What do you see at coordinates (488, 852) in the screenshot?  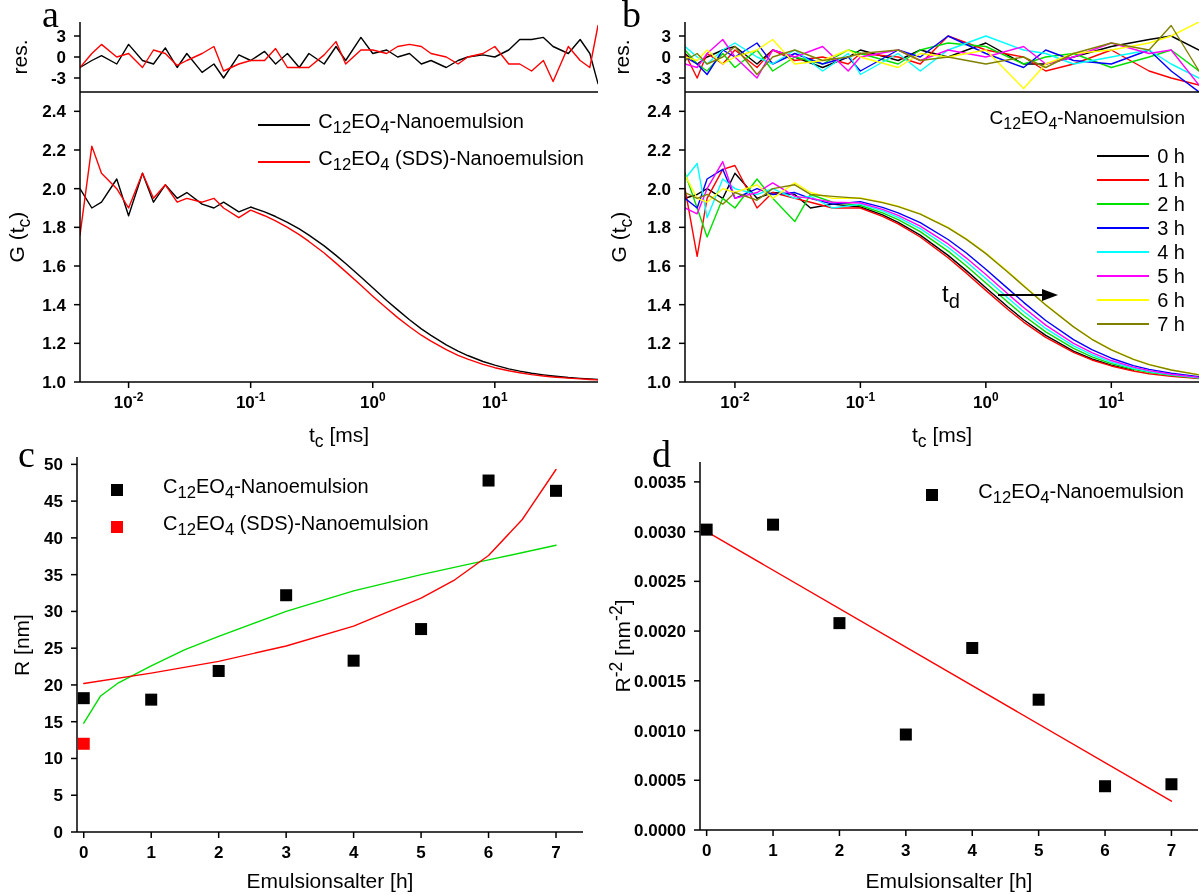 I see `x-tick-label: 6` at bounding box center [488, 852].